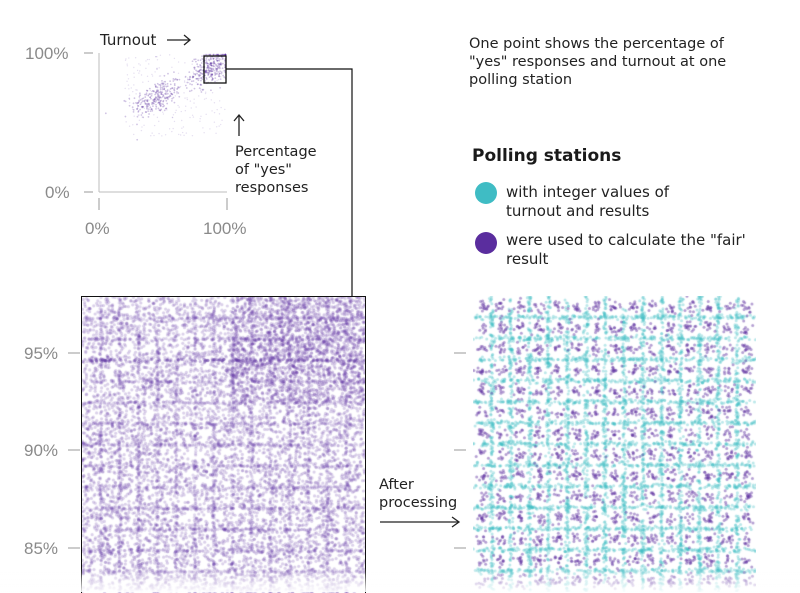 This screenshot has height=593, width=800. Describe the element at coordinates (521, 80) in the screenshot. I see `description-line-3: polling station` at that location.